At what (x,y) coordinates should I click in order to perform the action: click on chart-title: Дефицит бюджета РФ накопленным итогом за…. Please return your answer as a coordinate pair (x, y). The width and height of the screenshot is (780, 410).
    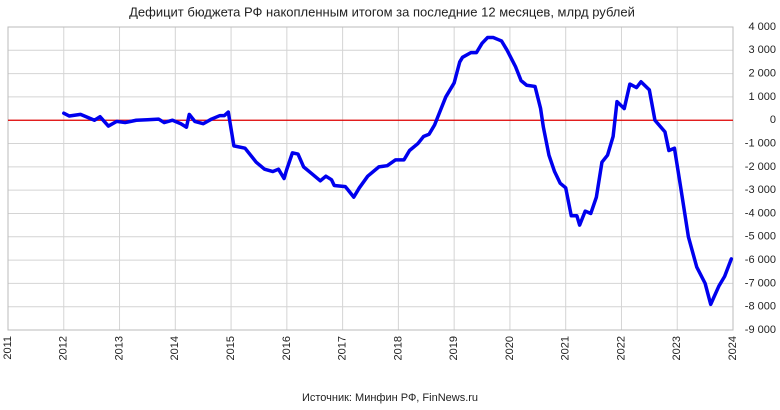
    Looking at the image, I should click on (382, 11).